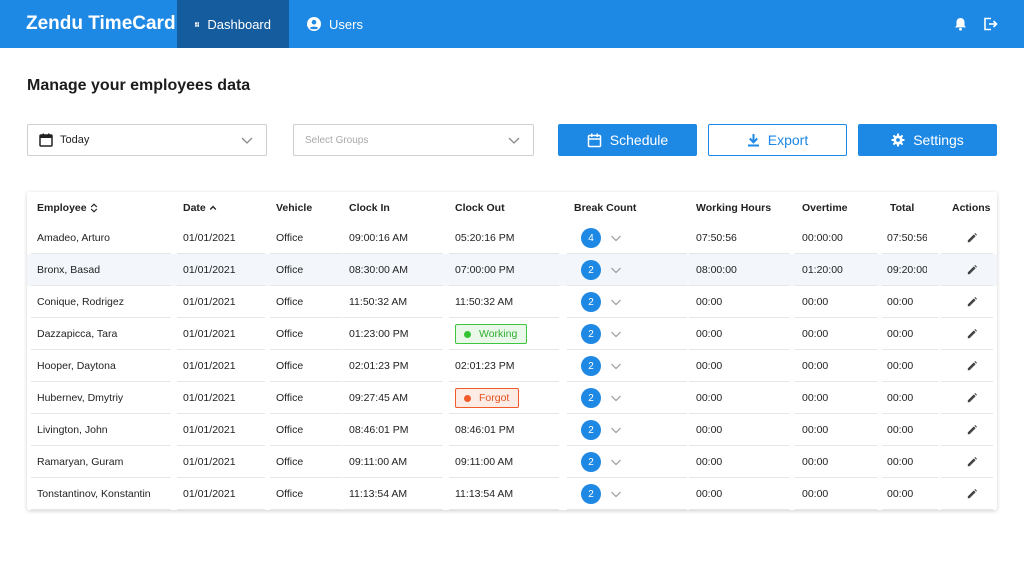  I want to click on nav-dashboard-label: Dashboard, so click(239, 24).